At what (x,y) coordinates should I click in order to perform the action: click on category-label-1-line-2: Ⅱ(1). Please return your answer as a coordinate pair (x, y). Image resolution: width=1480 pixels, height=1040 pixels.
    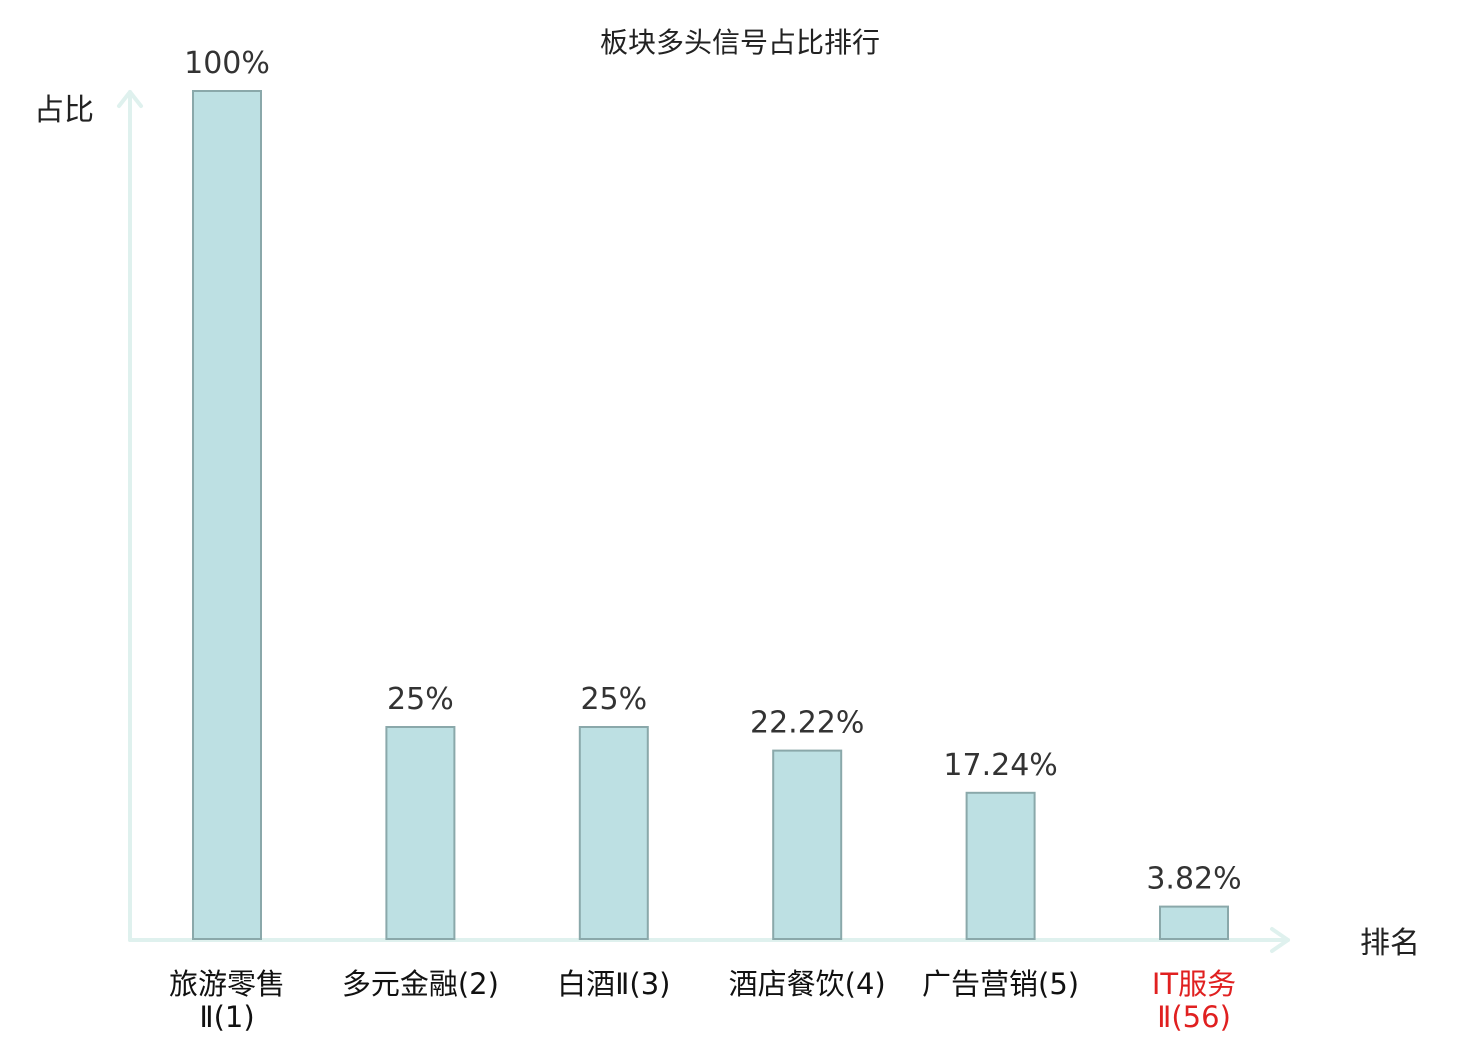
    Looking at the image, I should click on (226, 1017).